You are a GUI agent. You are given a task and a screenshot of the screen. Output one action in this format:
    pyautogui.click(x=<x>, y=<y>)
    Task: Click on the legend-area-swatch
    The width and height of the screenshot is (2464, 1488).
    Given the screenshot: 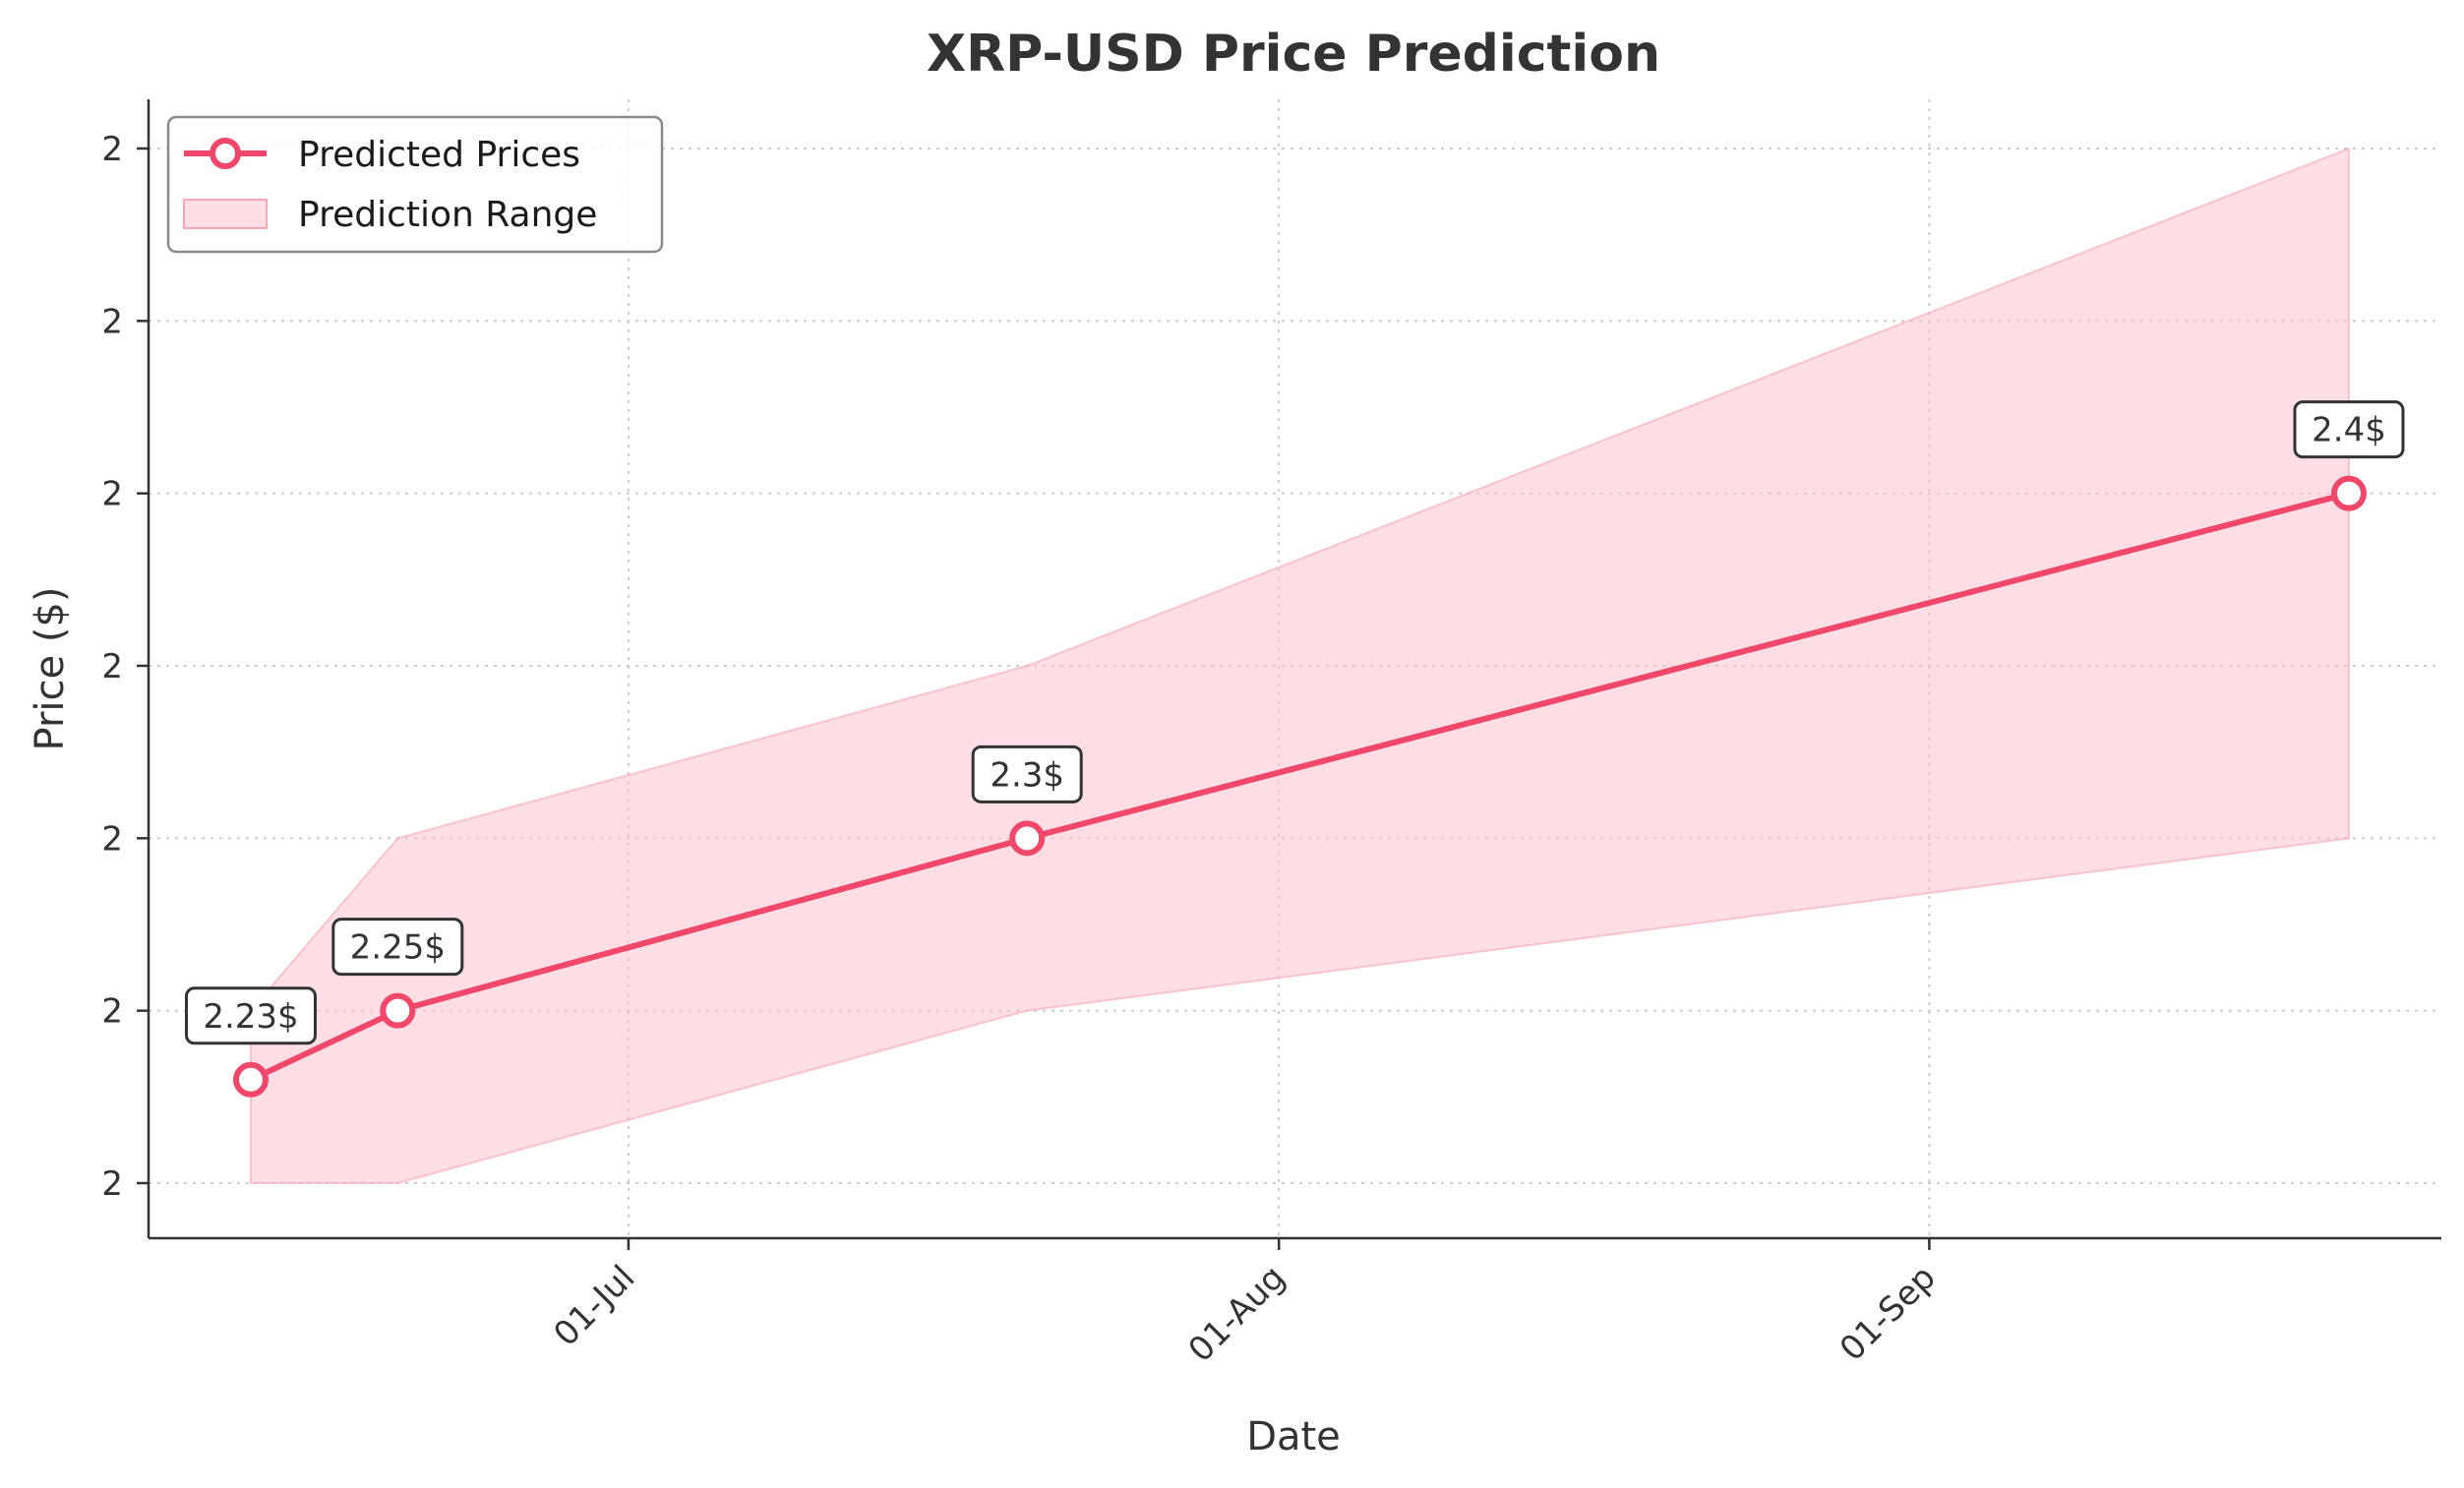 What is the action you would take?
    pyautogui.click(x=226, y=214)
    